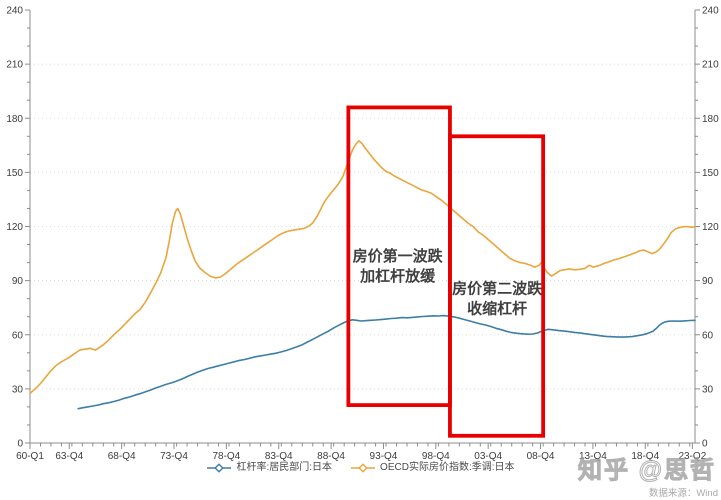 The width and height of the screenshot is (721, 500). I want to click on legend-marker-leverage-icon, so click(219, 468).